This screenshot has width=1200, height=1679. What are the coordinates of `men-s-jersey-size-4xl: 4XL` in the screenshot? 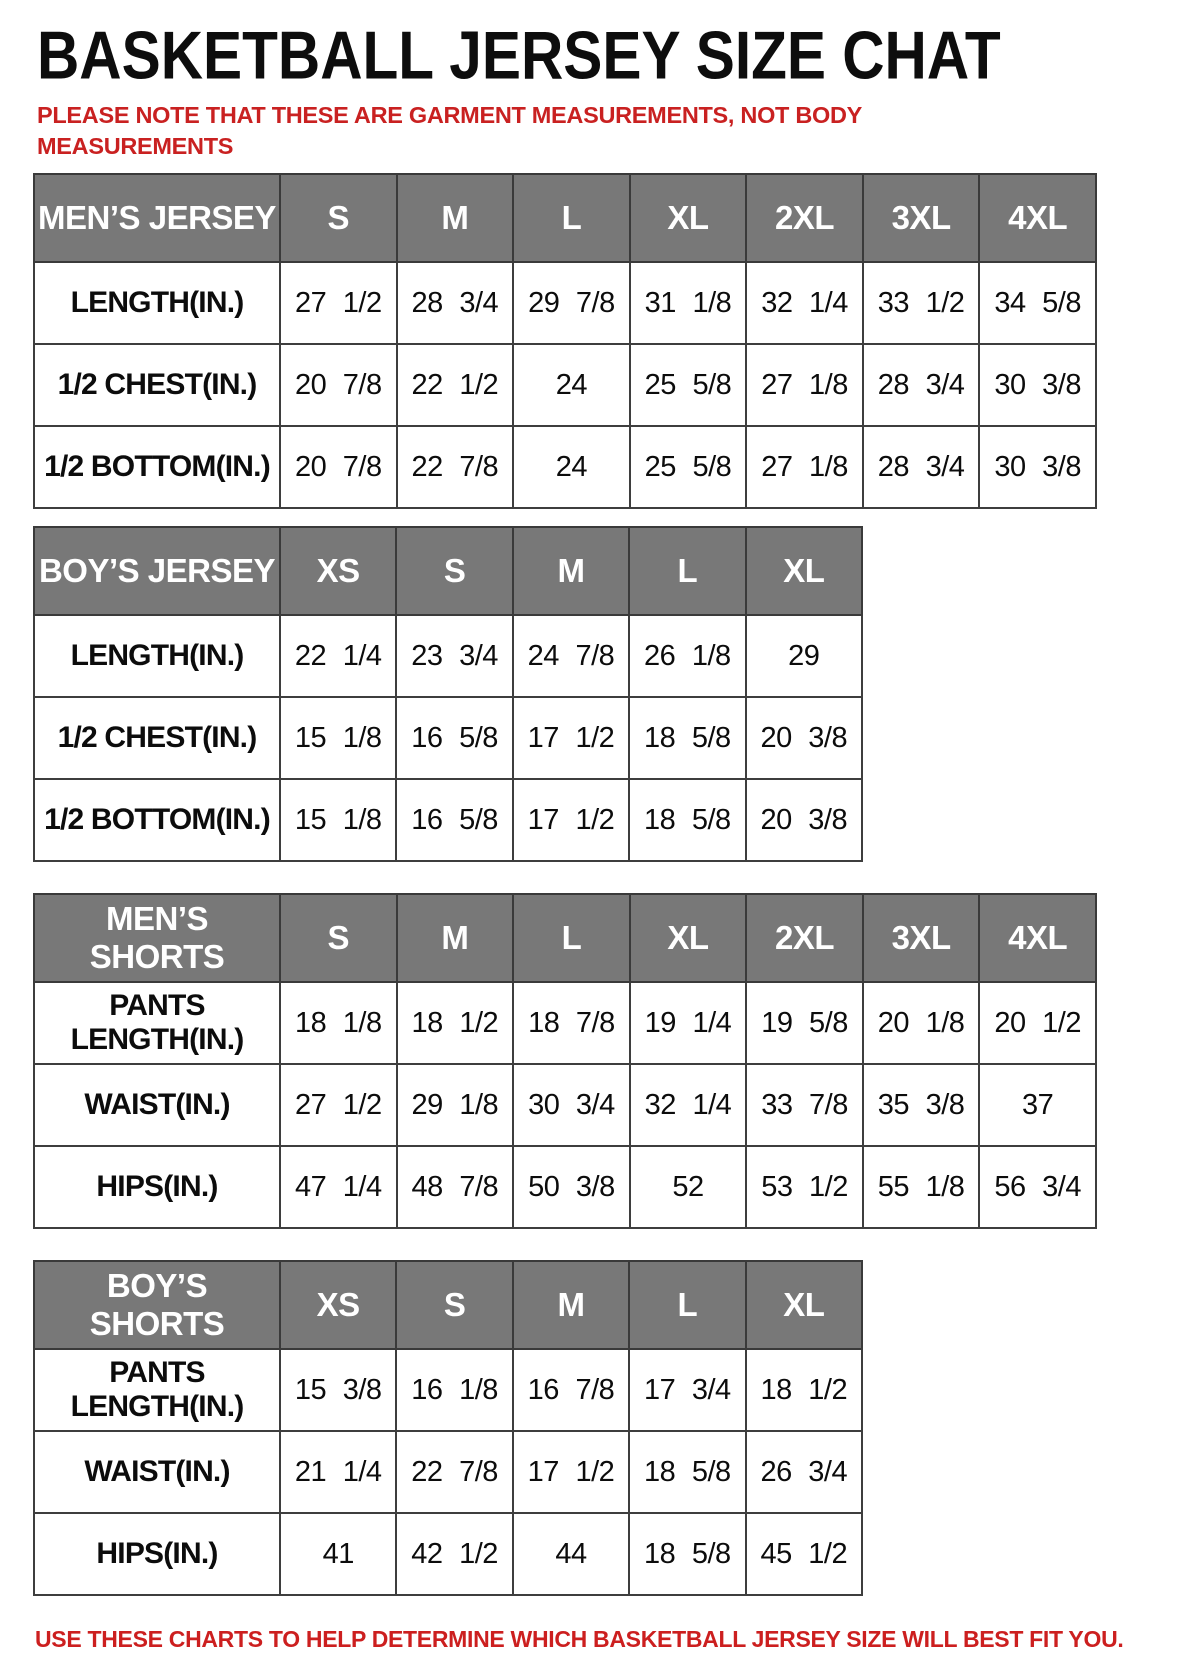 It's located at (1037, 218).